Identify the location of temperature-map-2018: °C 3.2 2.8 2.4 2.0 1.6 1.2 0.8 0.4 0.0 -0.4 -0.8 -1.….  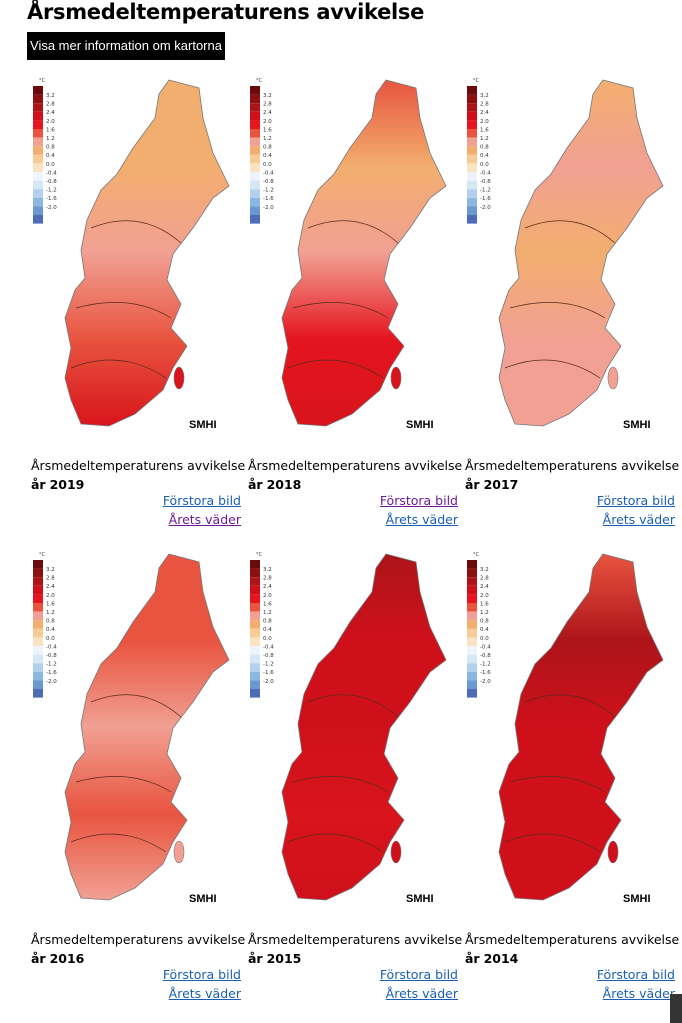
(353, 263).